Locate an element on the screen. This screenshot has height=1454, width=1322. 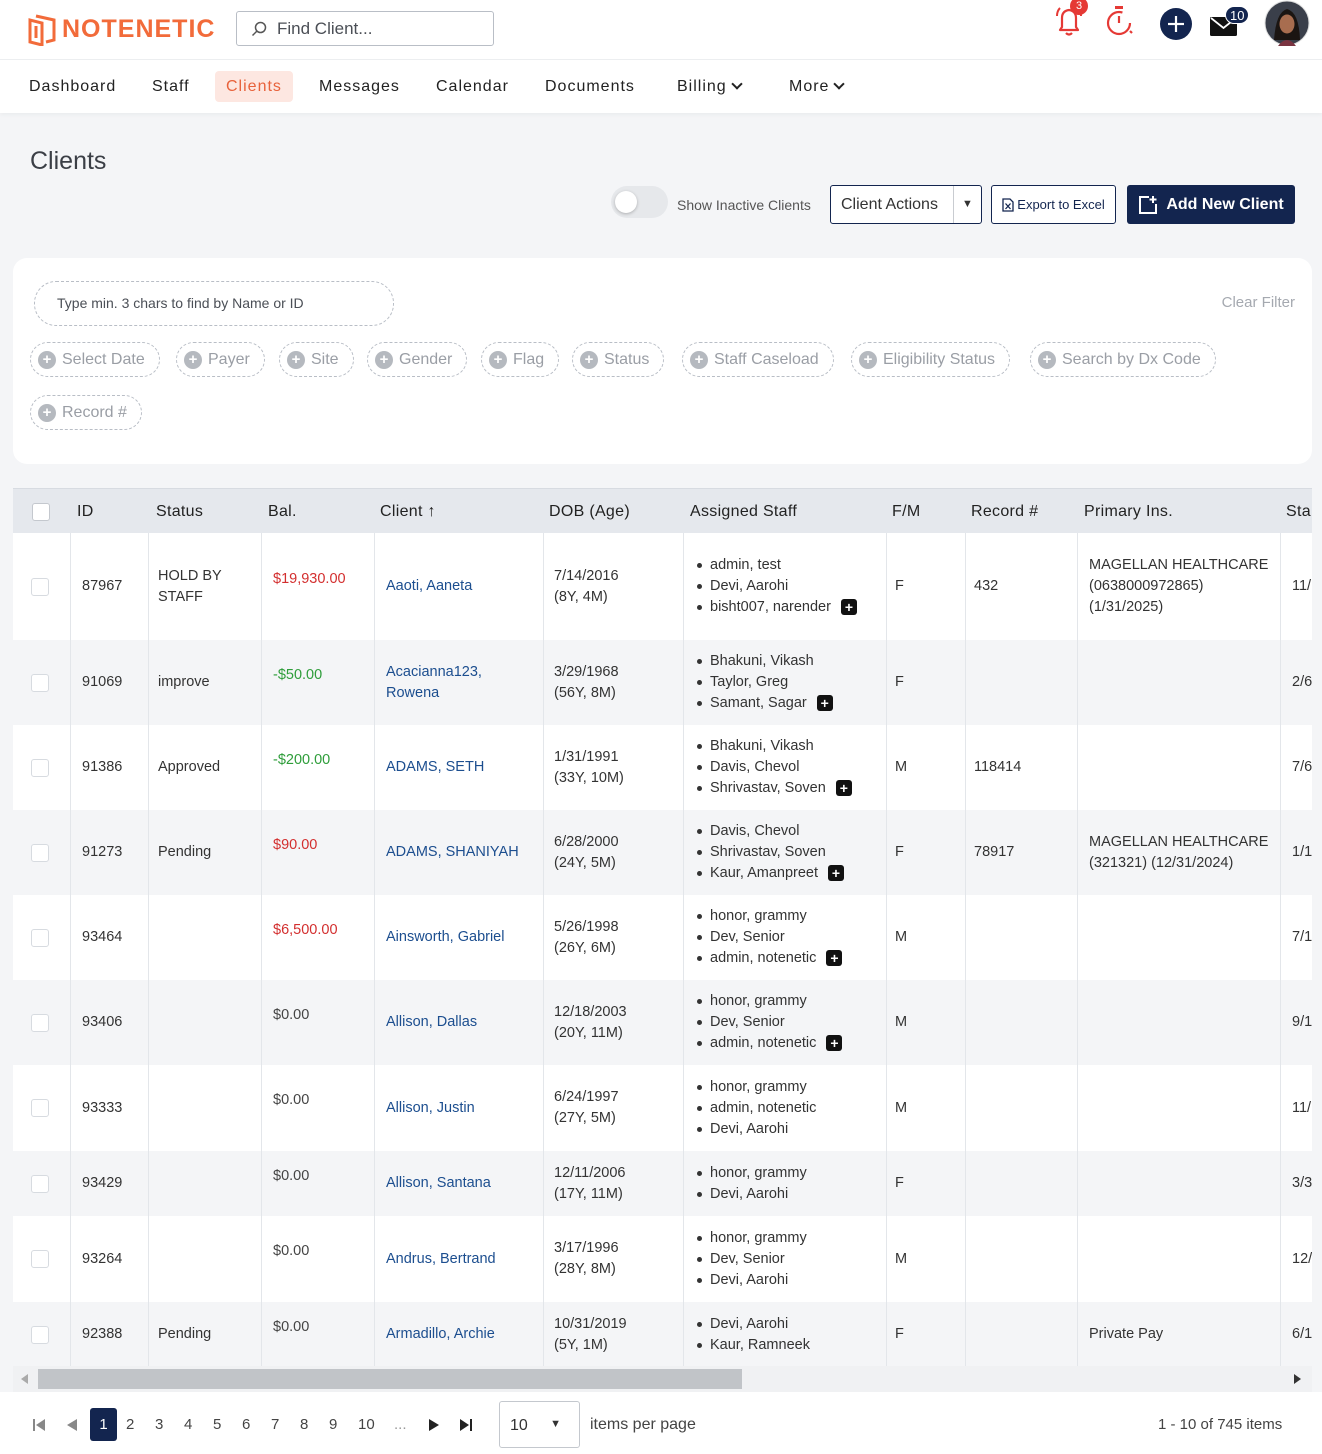
filter-chip-select-date: + Select Date is located at coordinates (95, 359).